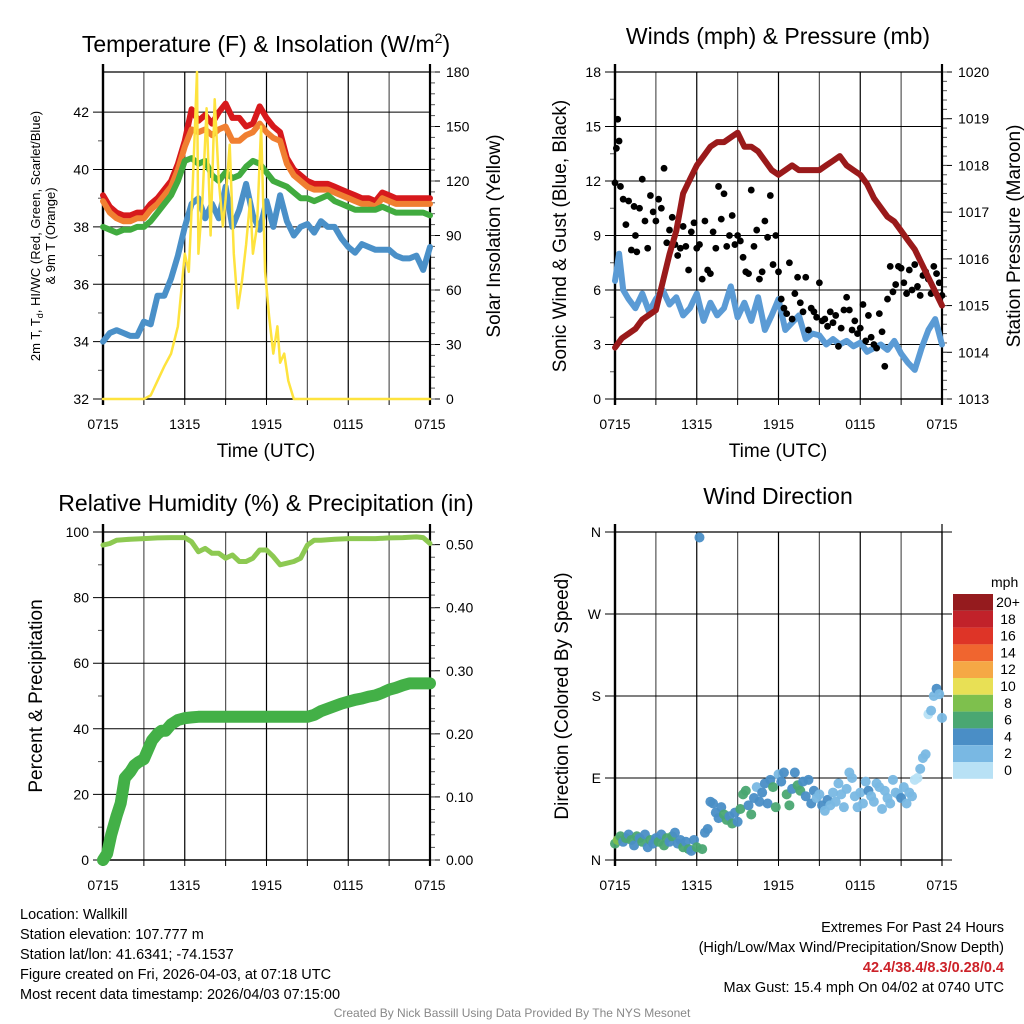 This screenshot has width=1024, height=1024. I want to click on svg-text: & 9m T (Orange), so click(50, 235).